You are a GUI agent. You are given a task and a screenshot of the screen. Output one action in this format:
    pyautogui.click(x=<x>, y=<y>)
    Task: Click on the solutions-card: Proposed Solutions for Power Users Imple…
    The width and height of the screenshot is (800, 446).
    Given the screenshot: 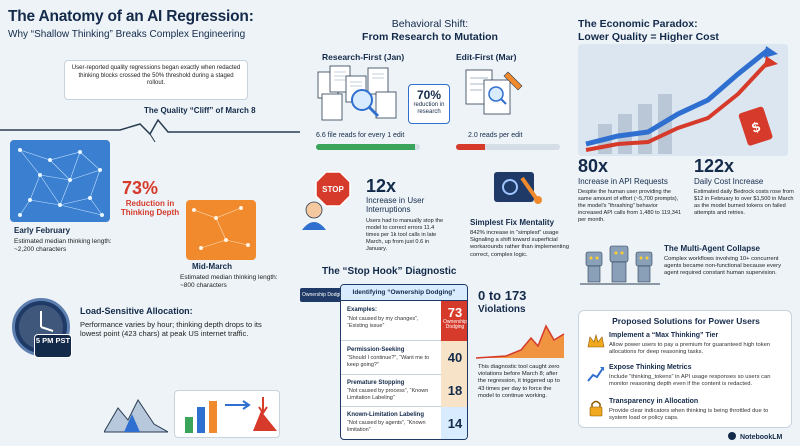 What is the action you would take?
    pyautogui.click(x=685, y=369)
    